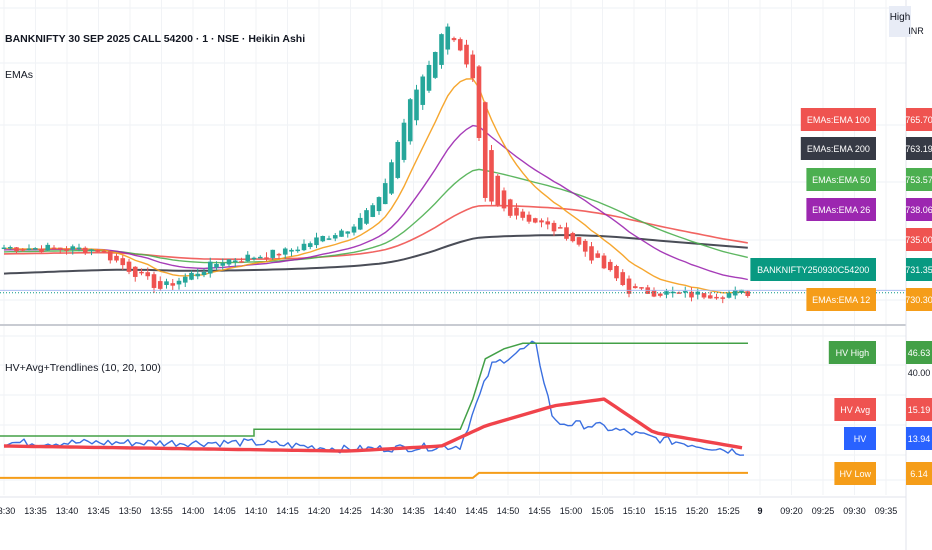 The width and height of the screenshot is (932, 550). Describe the element at coordinates (900, 17) in the screenshot. I see `scale-mode-label: High` at that location.